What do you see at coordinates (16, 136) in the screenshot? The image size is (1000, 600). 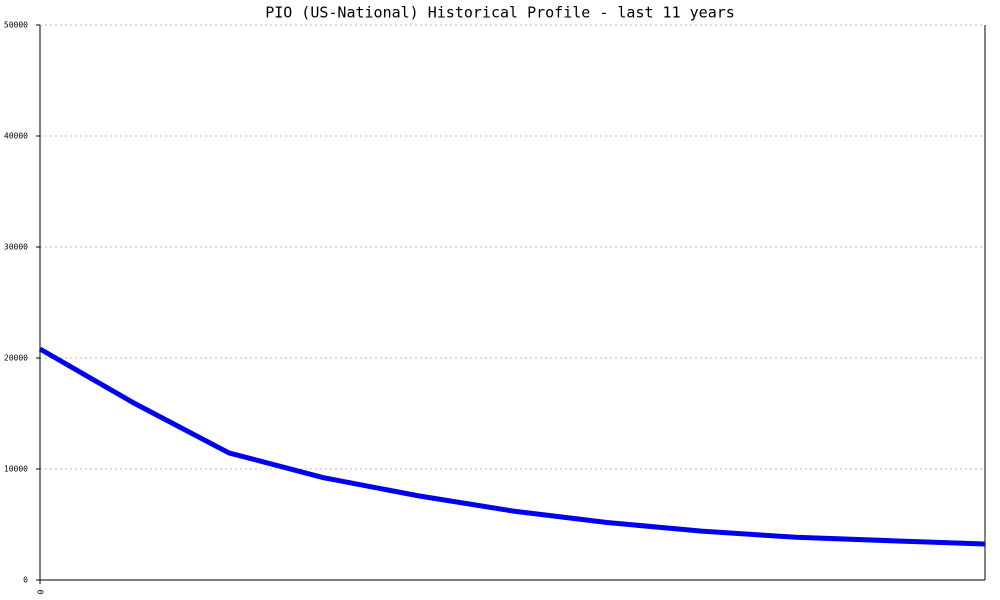 I see `y-tick-label: 40000` at bounding box center [16, 136].